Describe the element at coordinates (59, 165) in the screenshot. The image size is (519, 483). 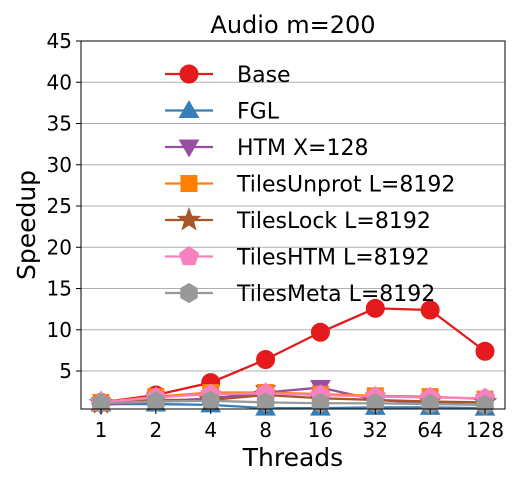
I see `y-tick-label: 30` at that location.